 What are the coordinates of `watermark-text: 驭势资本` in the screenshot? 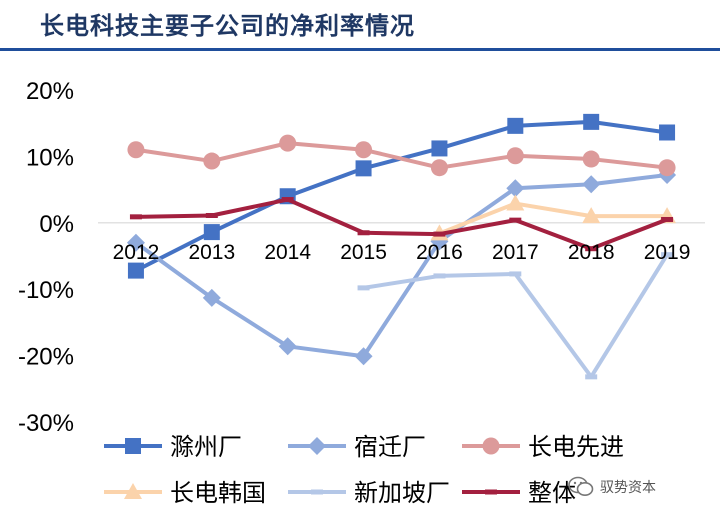 It's located at (628, 488).